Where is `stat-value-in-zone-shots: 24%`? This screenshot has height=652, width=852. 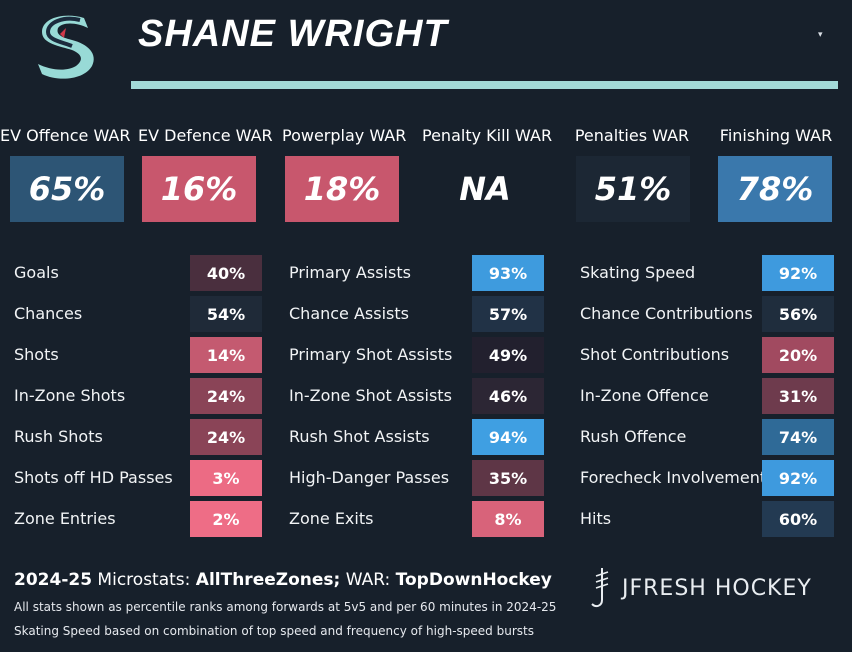
stat-value-in-zone-shots: 24% is located at coordinates (226, 396).